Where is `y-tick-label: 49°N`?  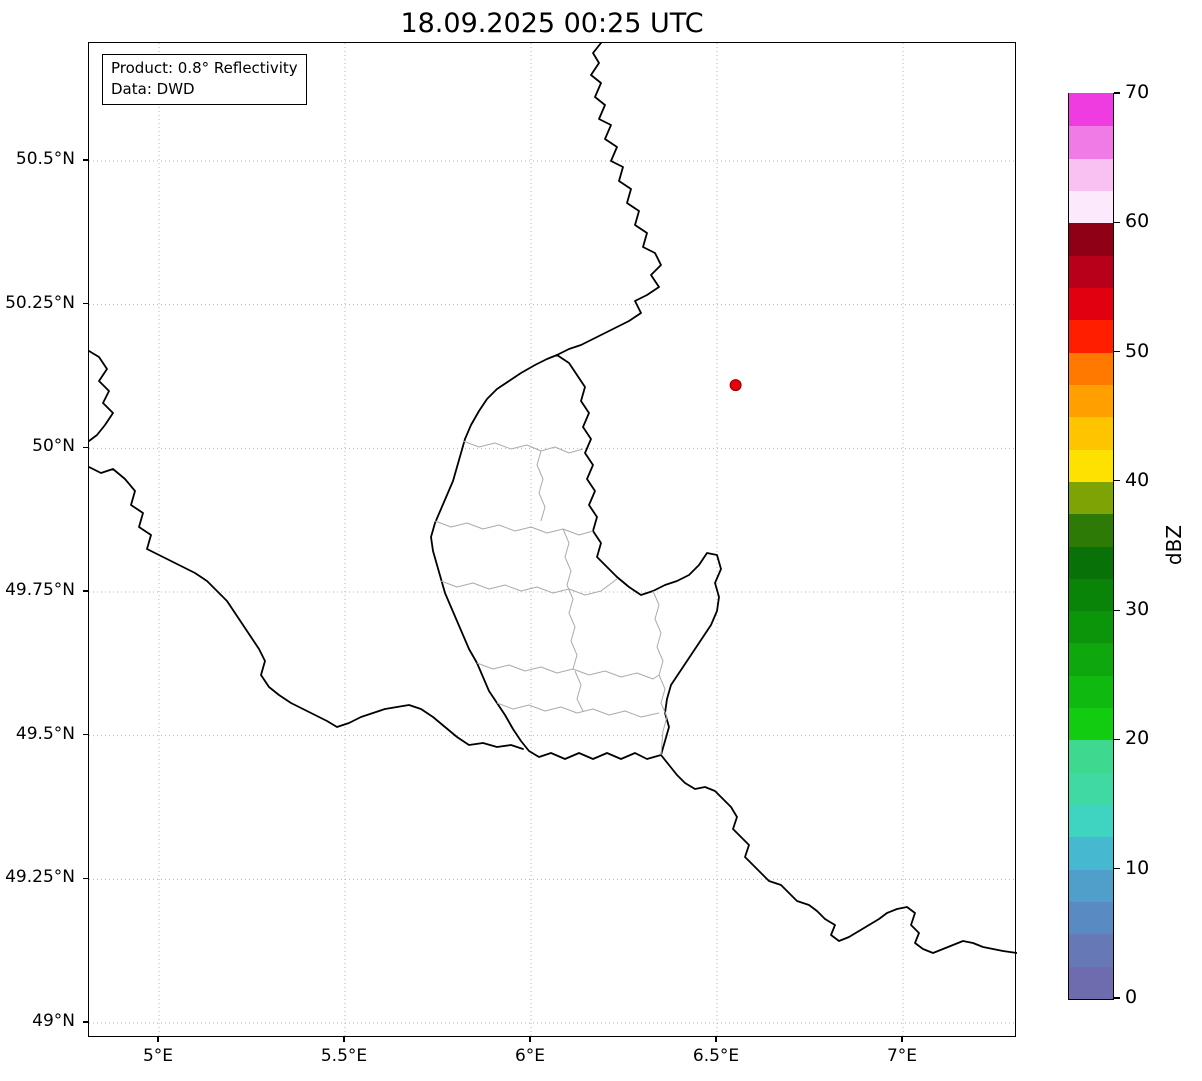
y-tick-label: 49°N is located at coordinates (53, 1021).